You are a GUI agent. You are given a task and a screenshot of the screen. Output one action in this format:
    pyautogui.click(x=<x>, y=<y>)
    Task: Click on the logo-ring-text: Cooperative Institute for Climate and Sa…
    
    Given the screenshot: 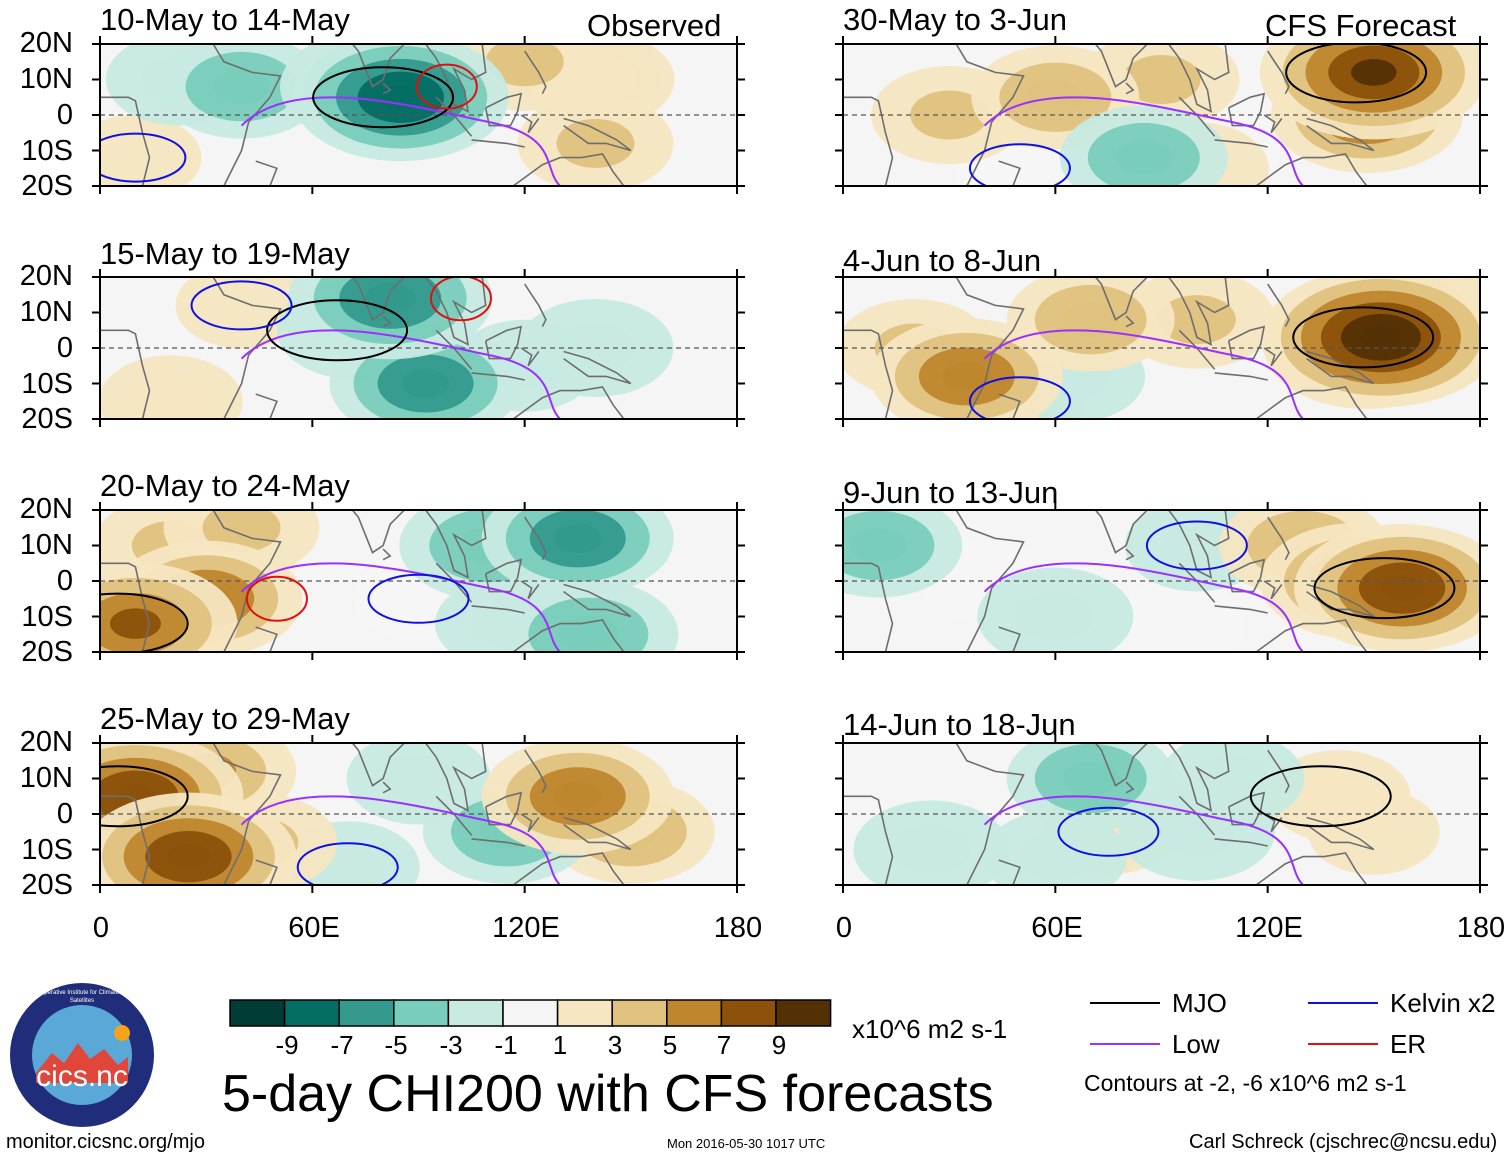 What is the action you would take?
    pyautogui.click(x=82, y=997)
    